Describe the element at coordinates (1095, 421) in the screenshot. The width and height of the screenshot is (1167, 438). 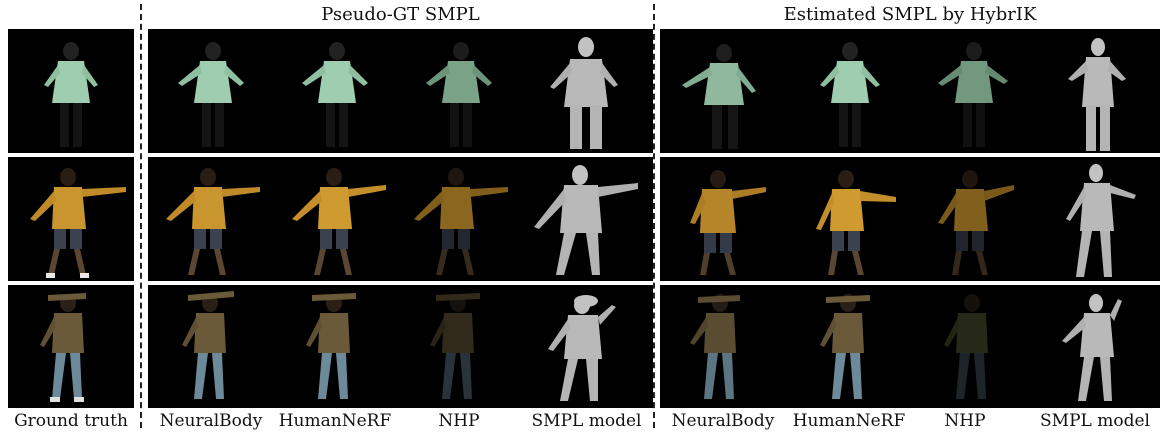
I see `caption-hybrik-smpl: SMPL model` at that location.